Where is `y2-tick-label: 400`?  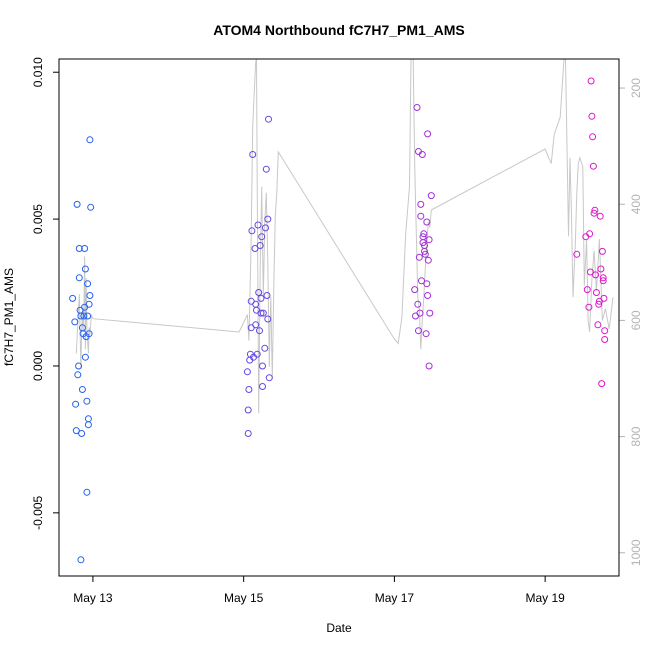
y2-tick-label: 400 is located at coordinates (636, 204).